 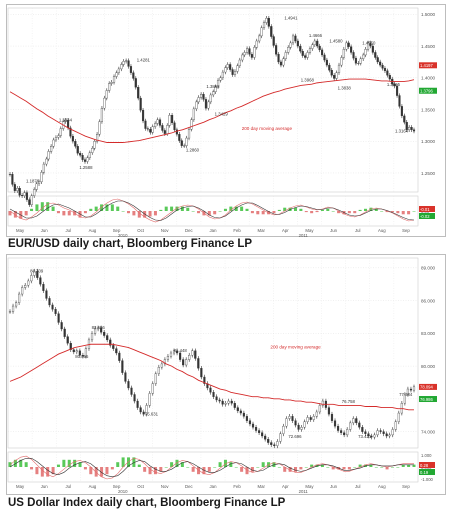 I want to click on price-annotation: 1.4666, so click(x=316, y=35).